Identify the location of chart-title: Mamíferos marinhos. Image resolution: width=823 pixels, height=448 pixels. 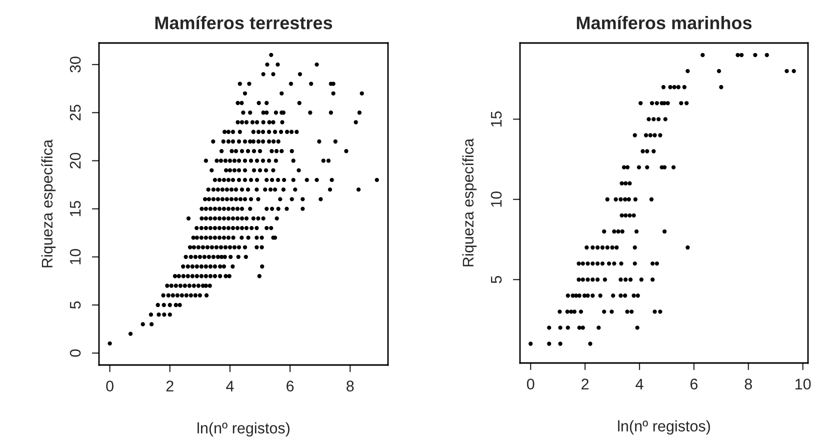
(664, 23).